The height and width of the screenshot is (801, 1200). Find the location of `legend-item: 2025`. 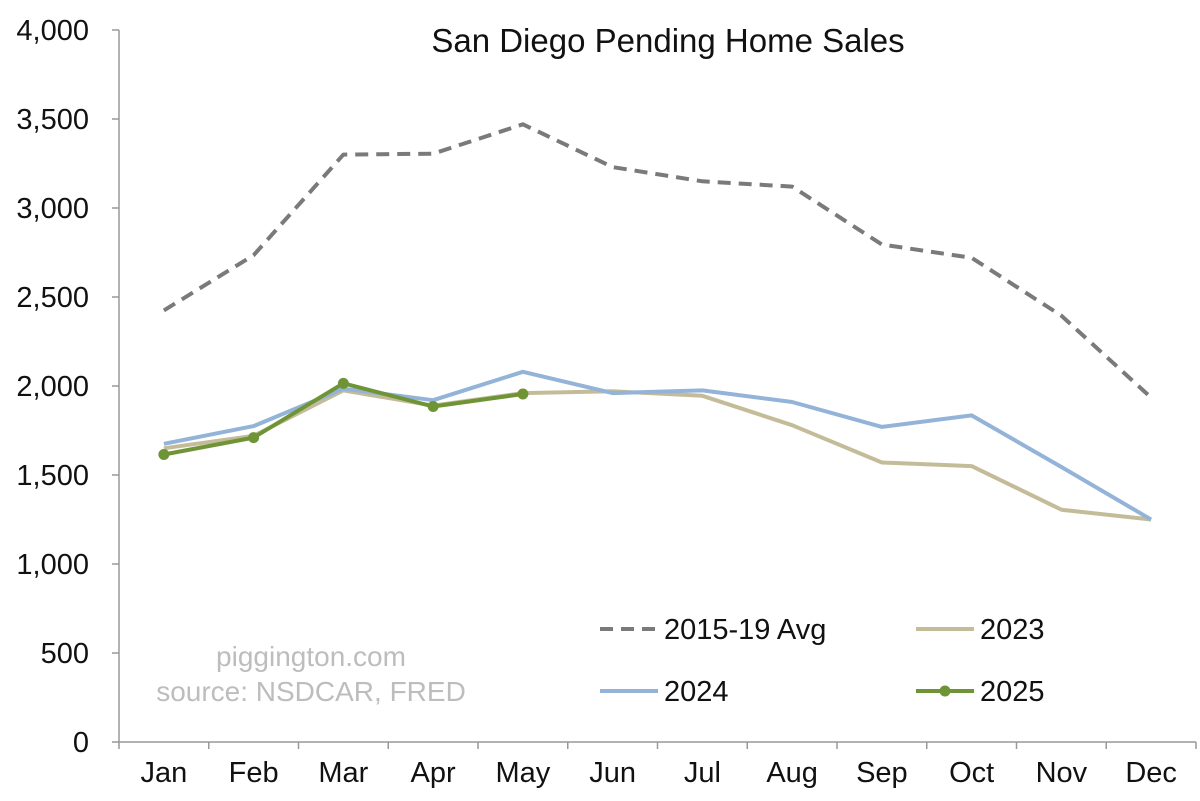

legend-item: 2025 is located at coordinates (980, 692).